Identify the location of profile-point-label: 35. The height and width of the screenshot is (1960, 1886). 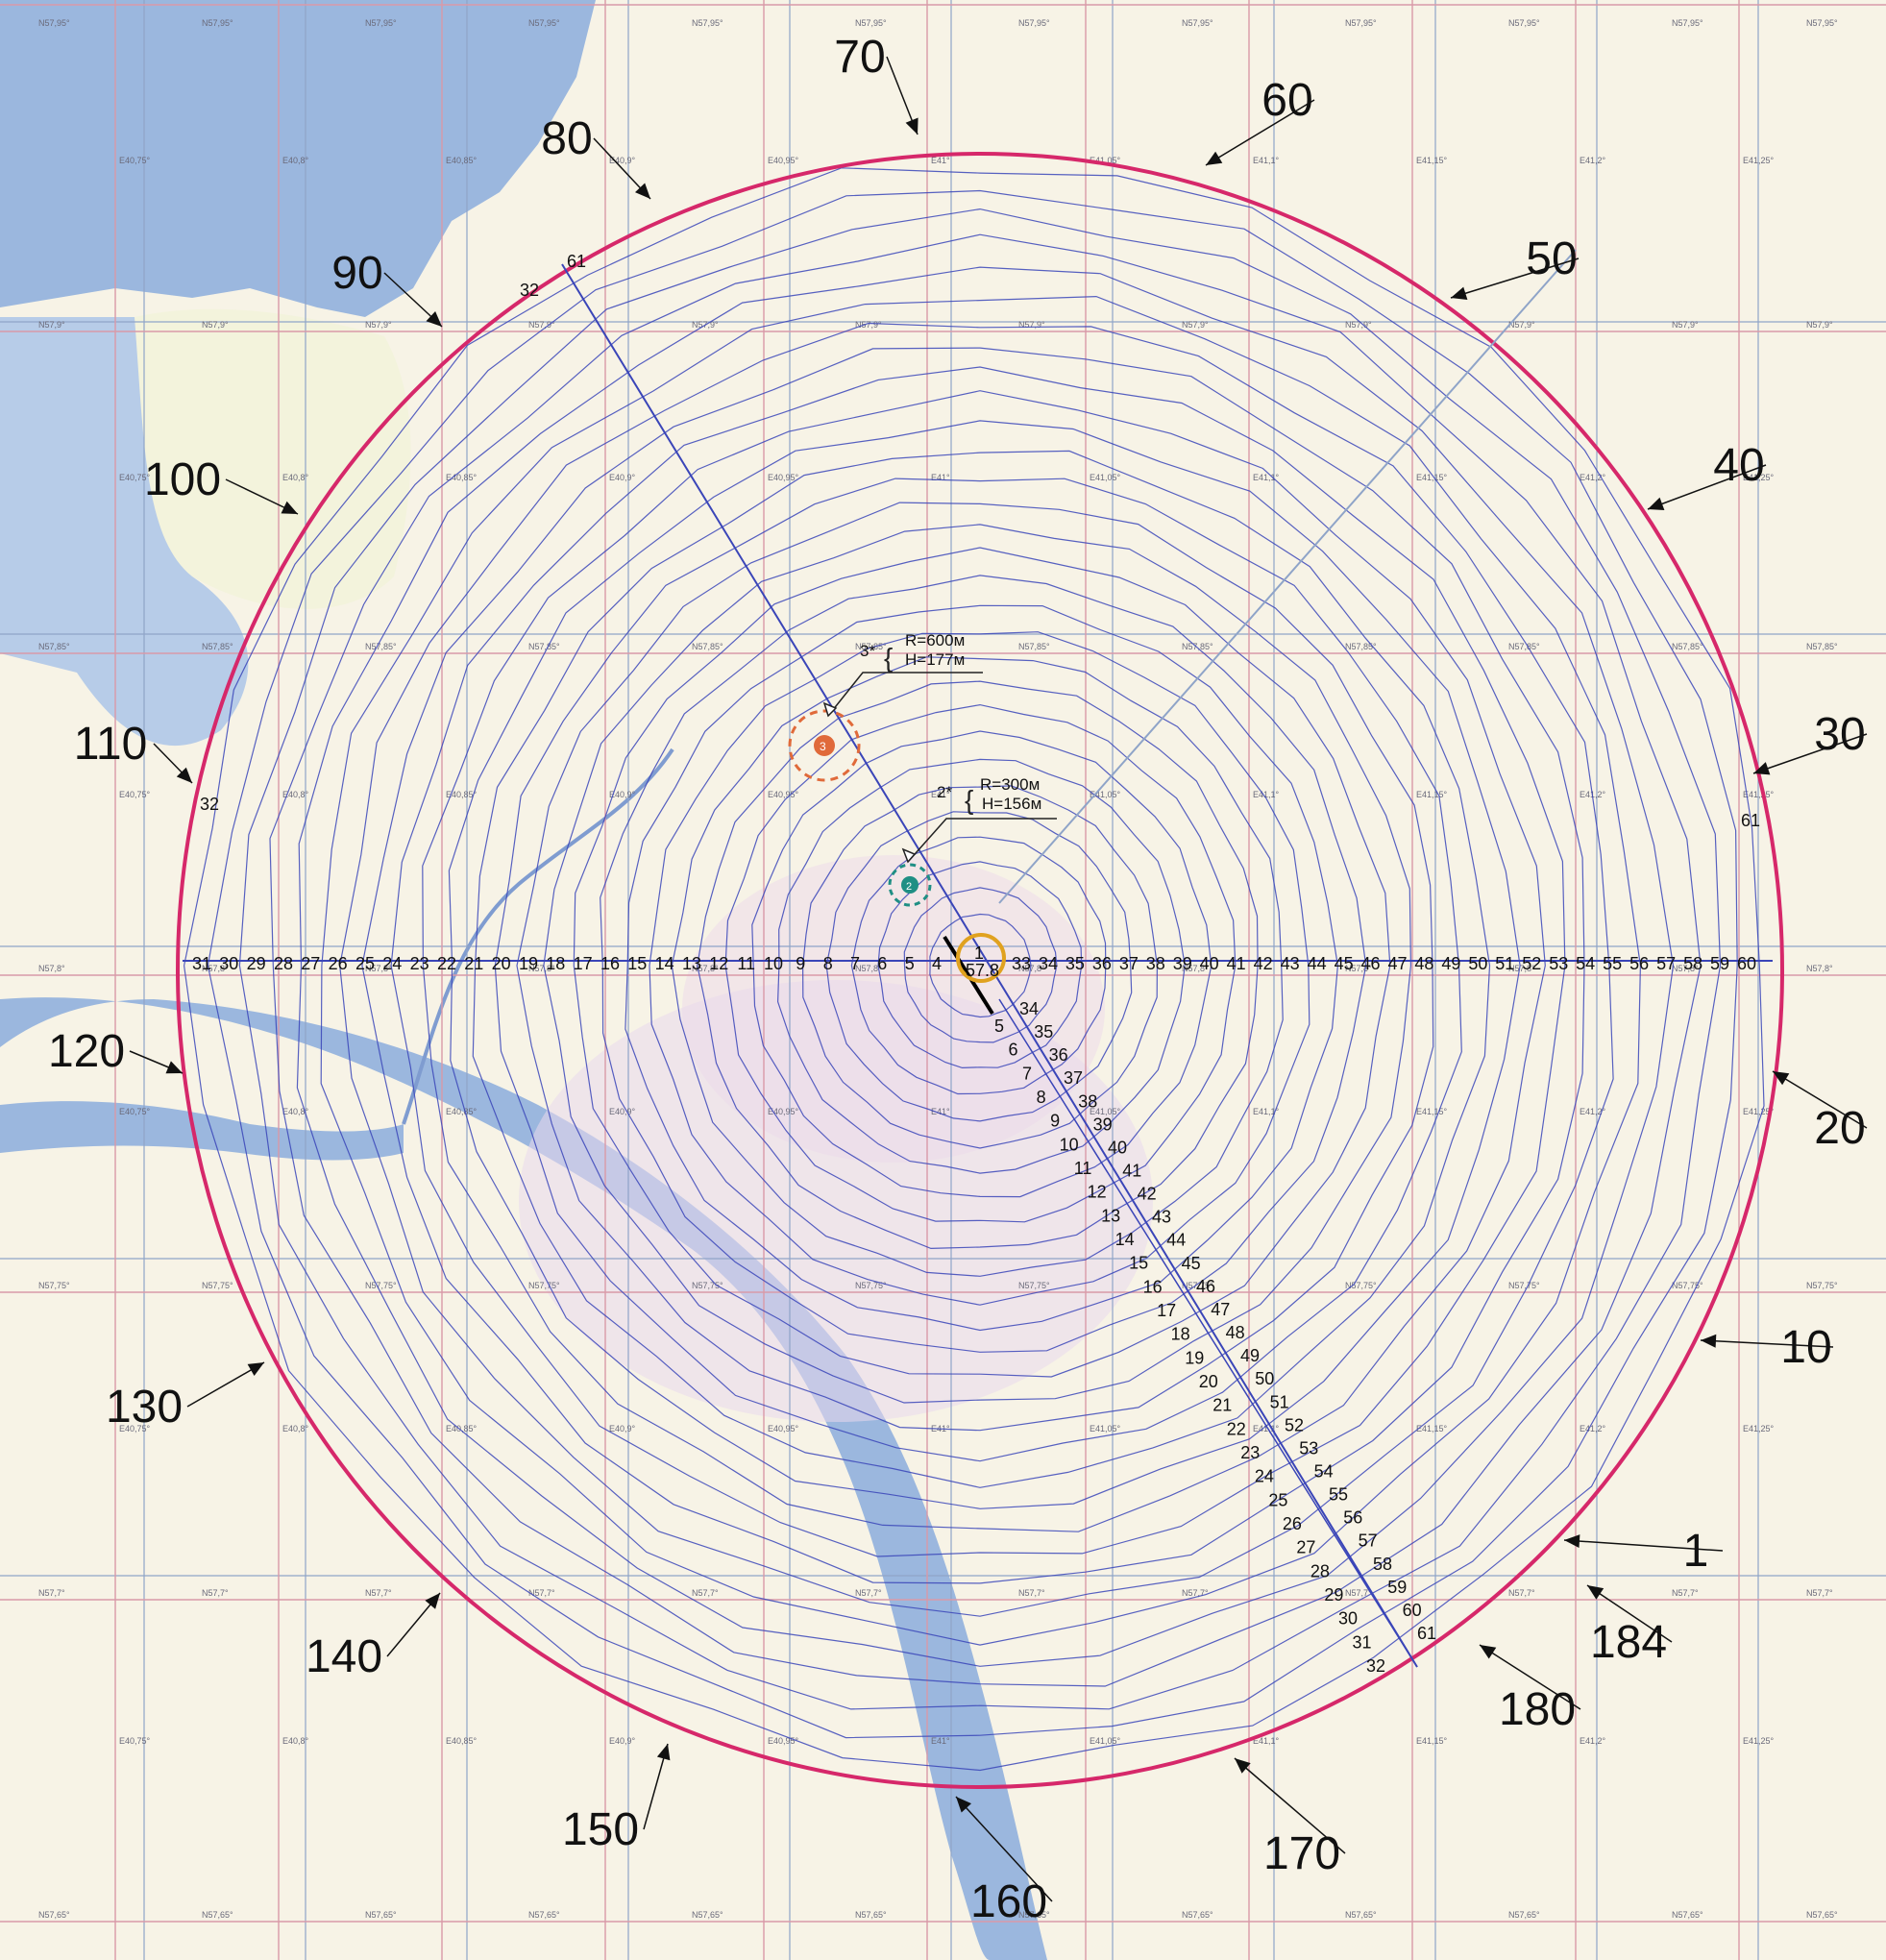
(1043, 1031).